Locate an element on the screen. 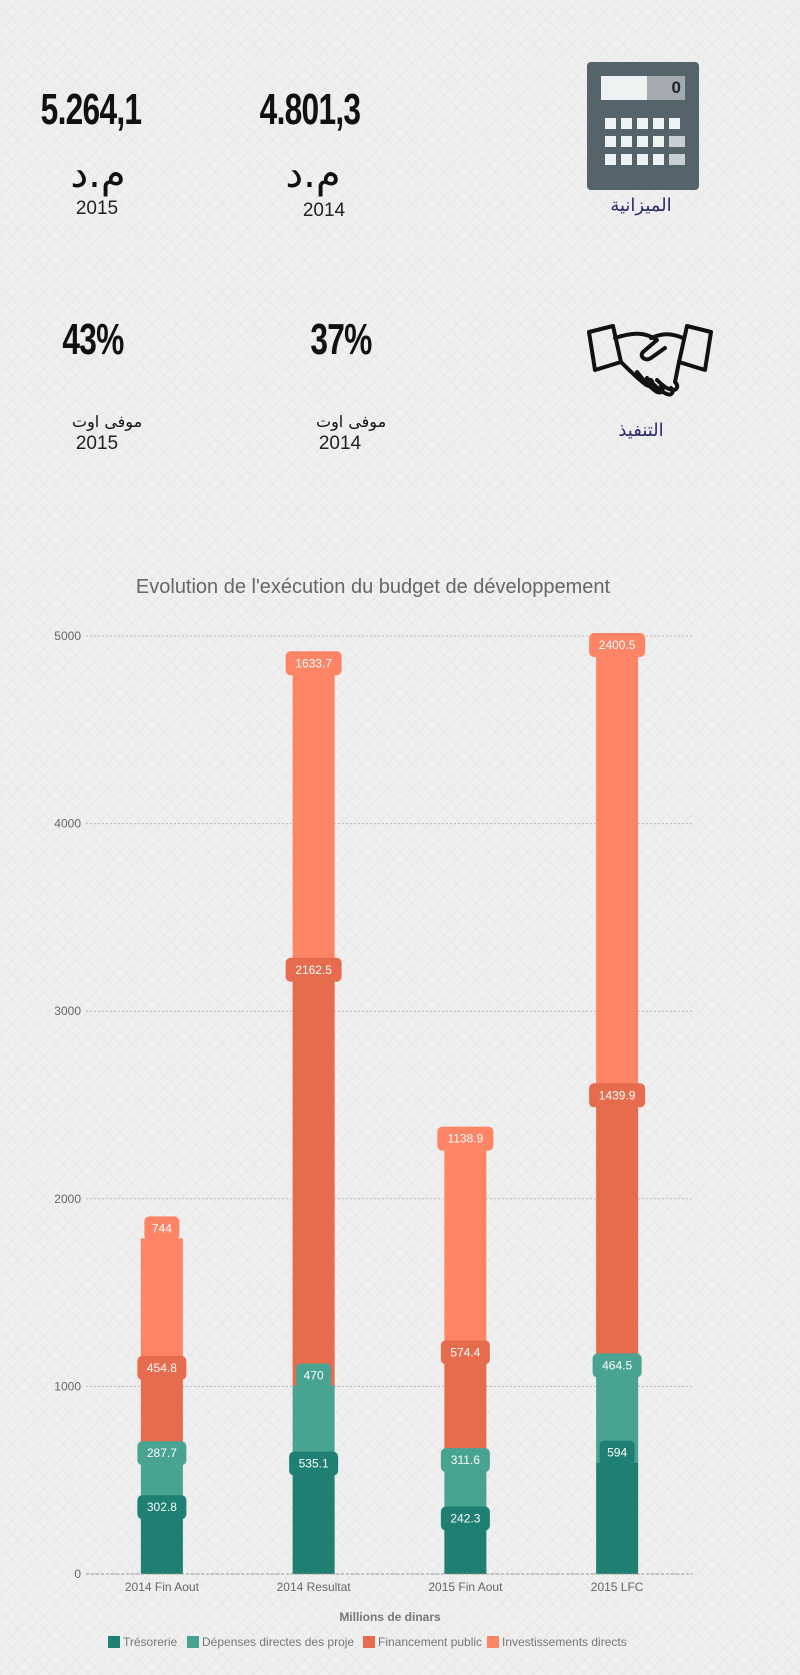  x-tick-label: 2014 Resultat is located at coordinates (314, 1587).